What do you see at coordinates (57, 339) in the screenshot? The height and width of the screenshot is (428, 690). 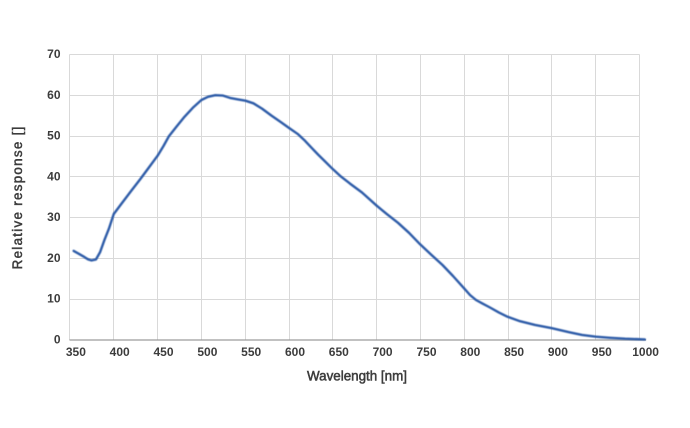 I see `svg-text: 0` at bounding box center [57, 339].